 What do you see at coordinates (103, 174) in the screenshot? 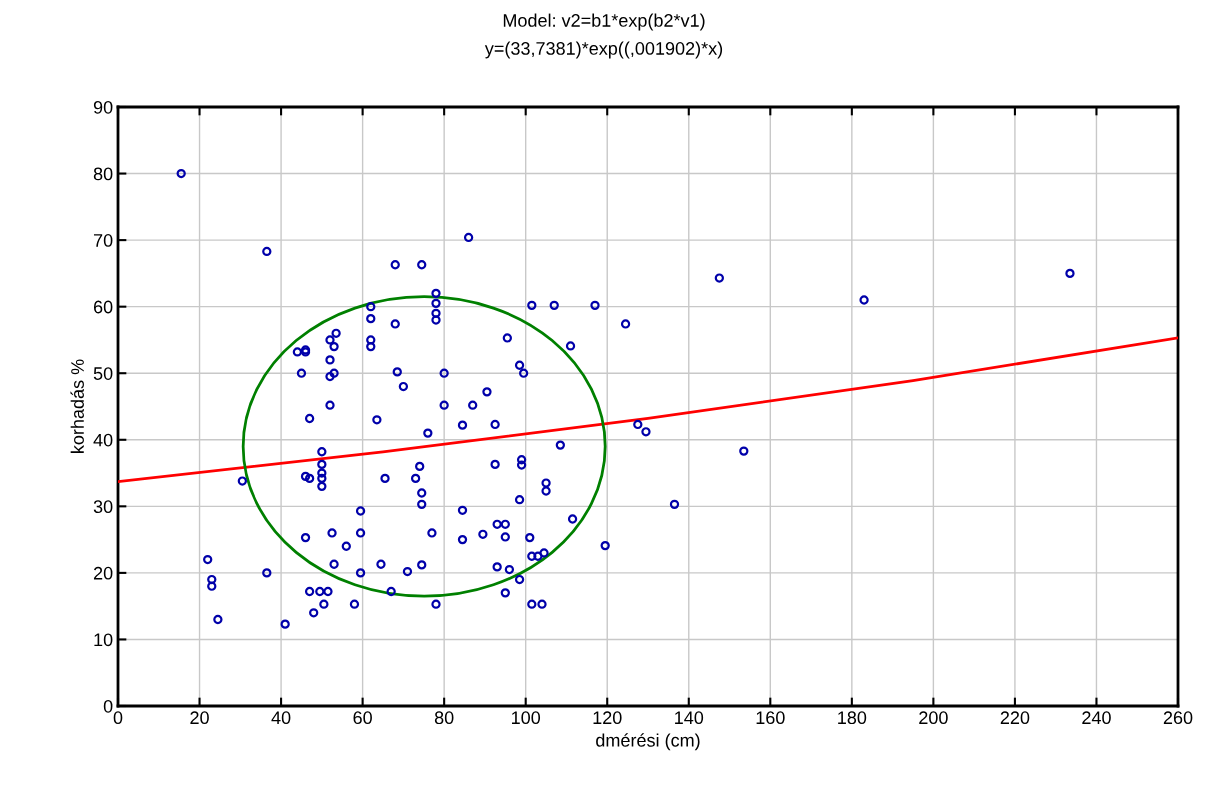
I see `y-tick-label: 80` at bounding box center [103, 174].